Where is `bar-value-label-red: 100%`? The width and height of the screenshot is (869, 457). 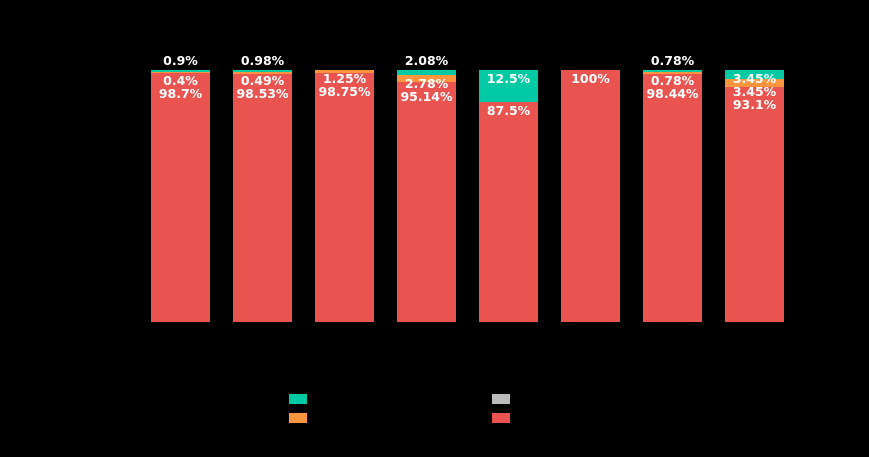
bar-value-label-red: 100% is located at coordinates (590, 78).